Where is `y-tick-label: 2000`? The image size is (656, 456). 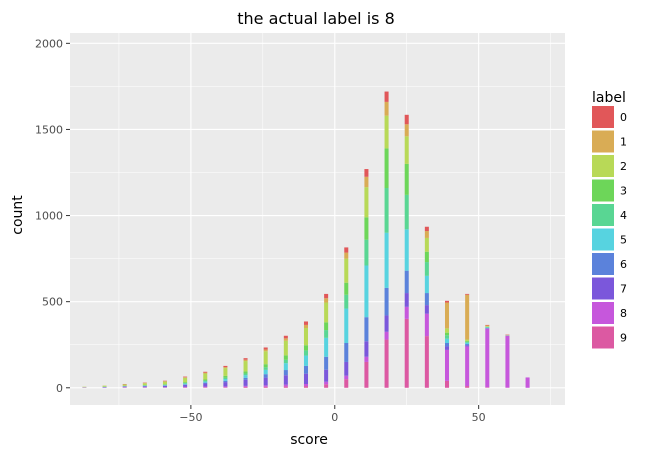
y-tick-label: 2000 is located at coordinates (49, 43).